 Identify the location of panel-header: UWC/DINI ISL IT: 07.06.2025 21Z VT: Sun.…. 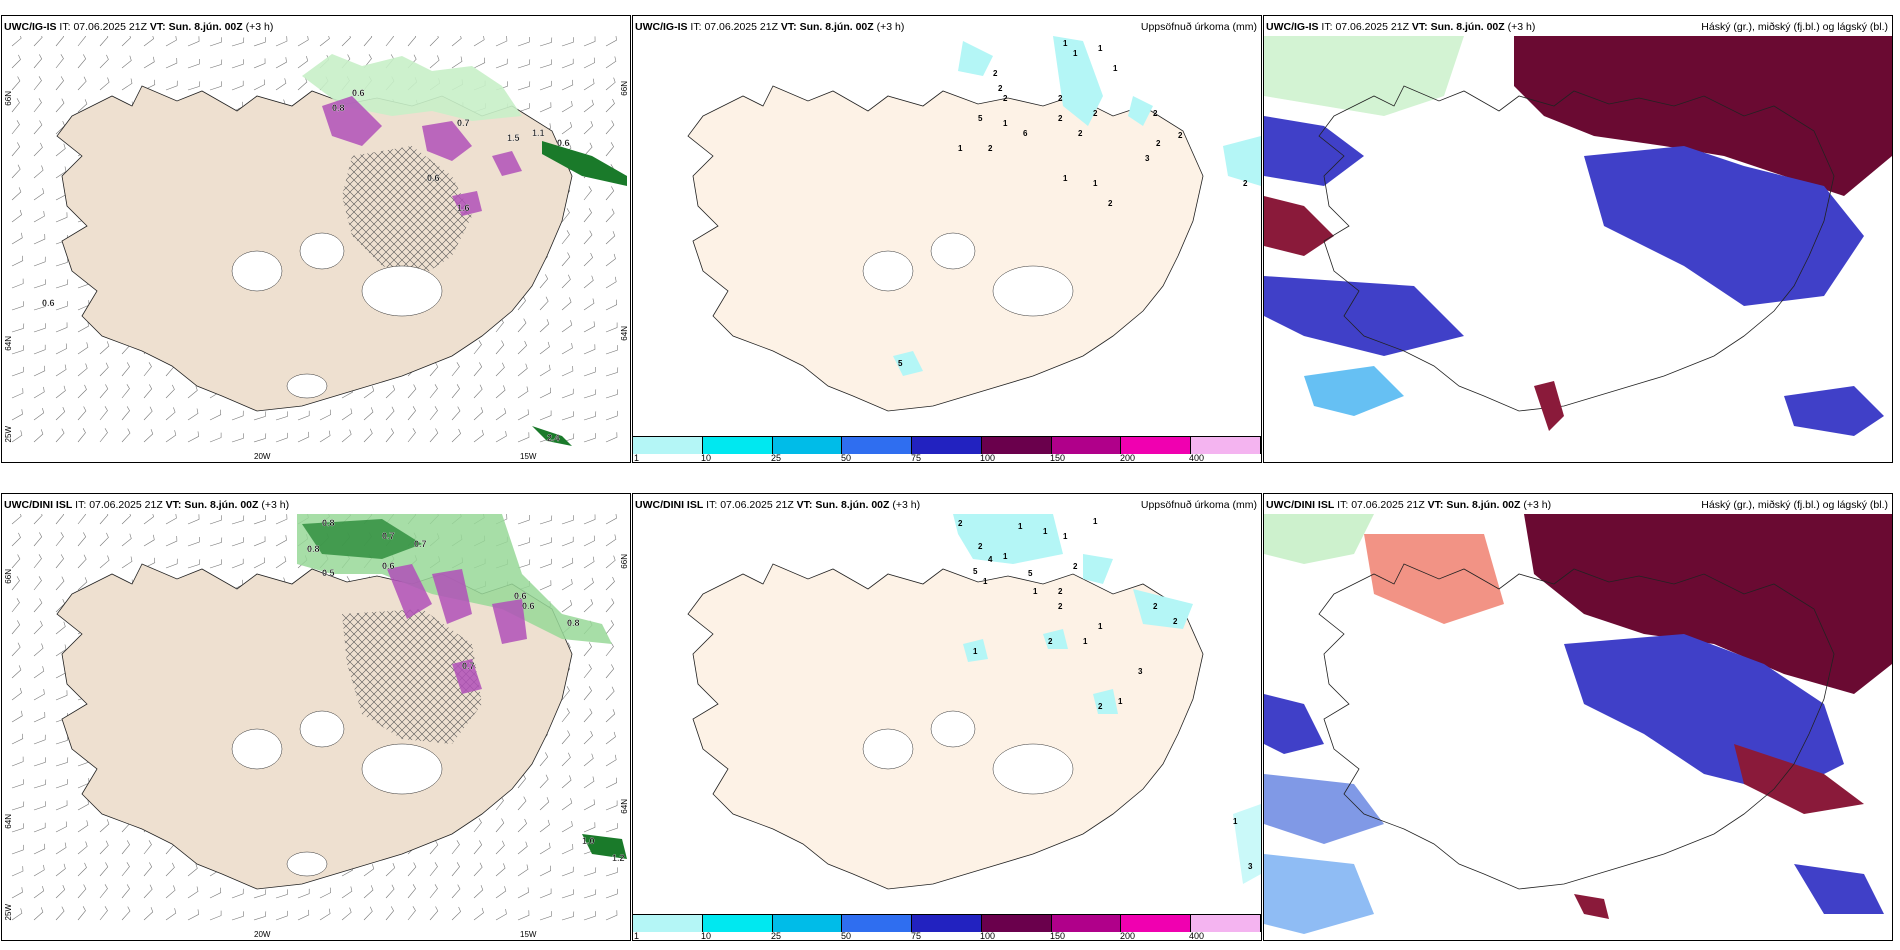
(147, 505).